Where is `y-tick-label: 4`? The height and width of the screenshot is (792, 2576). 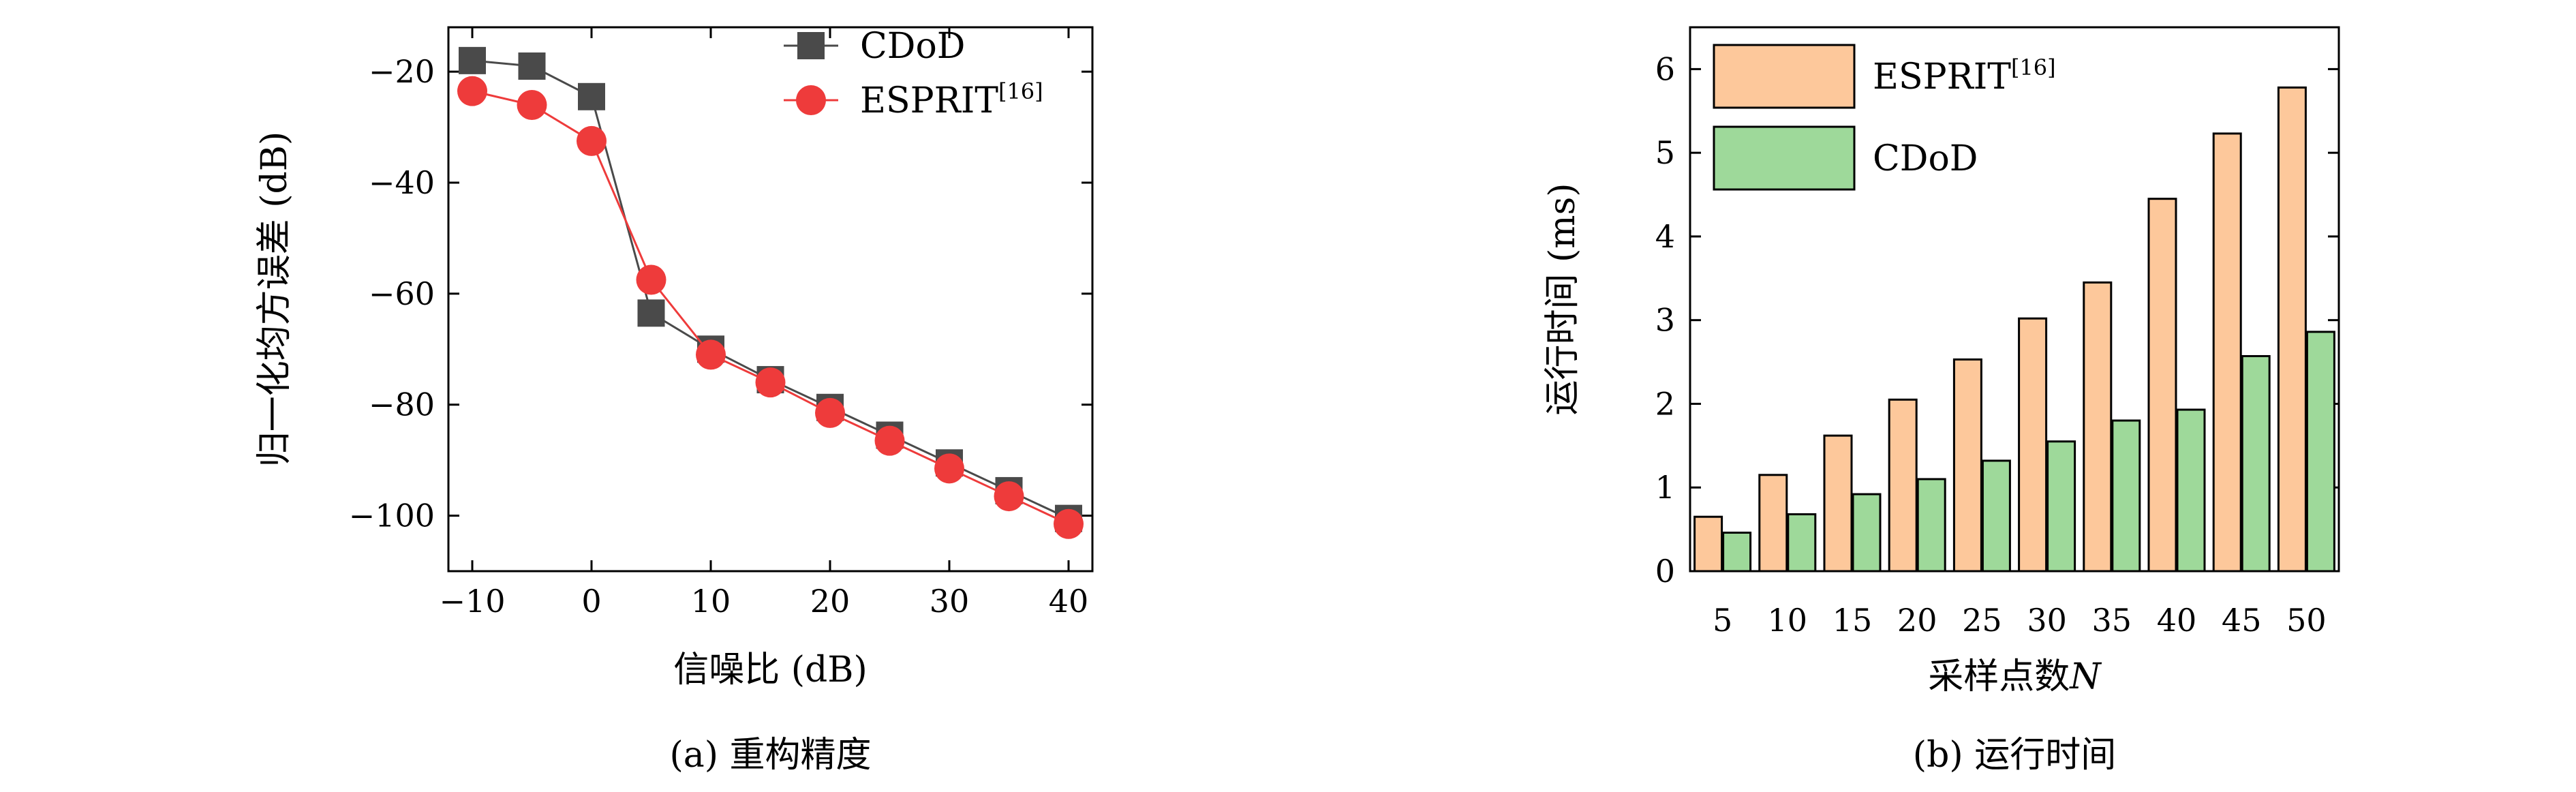 y-tick-label: 4 is located at coordinates (1665, 236).